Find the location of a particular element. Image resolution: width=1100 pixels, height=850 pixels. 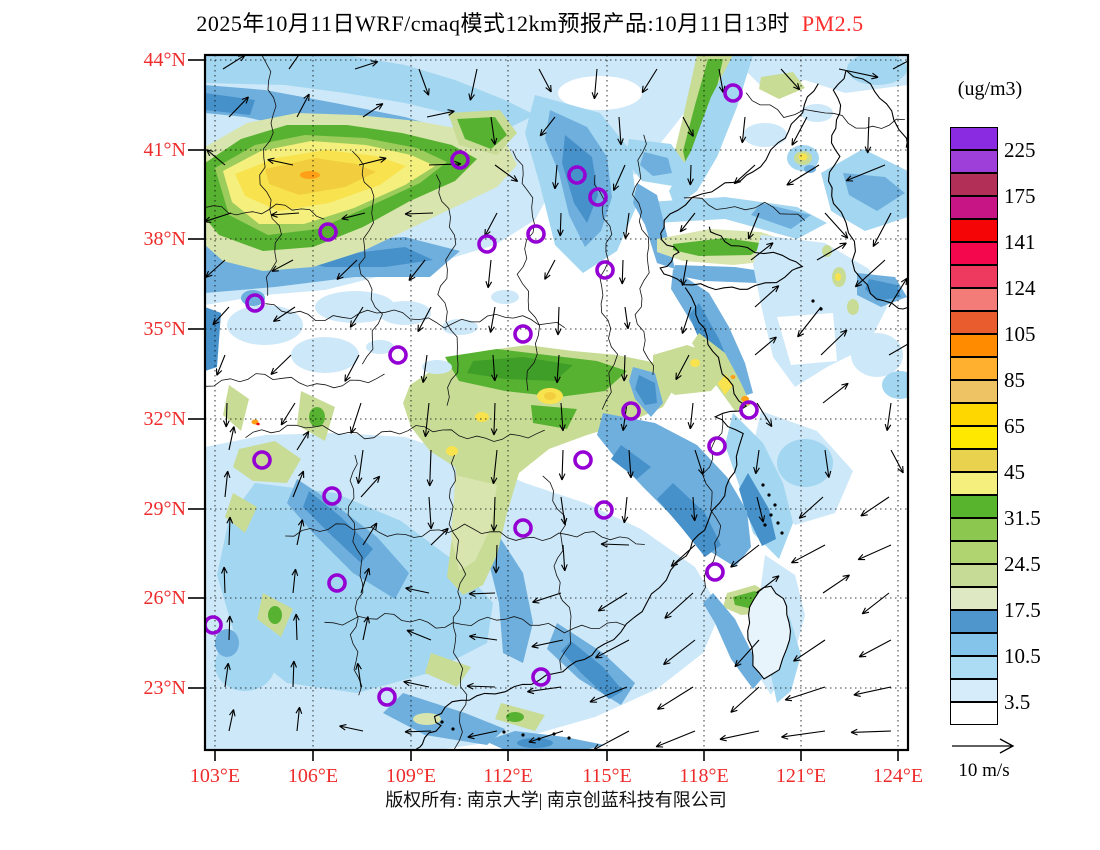

lat-axis-label: 29°N is located at coordinates (164, 509).